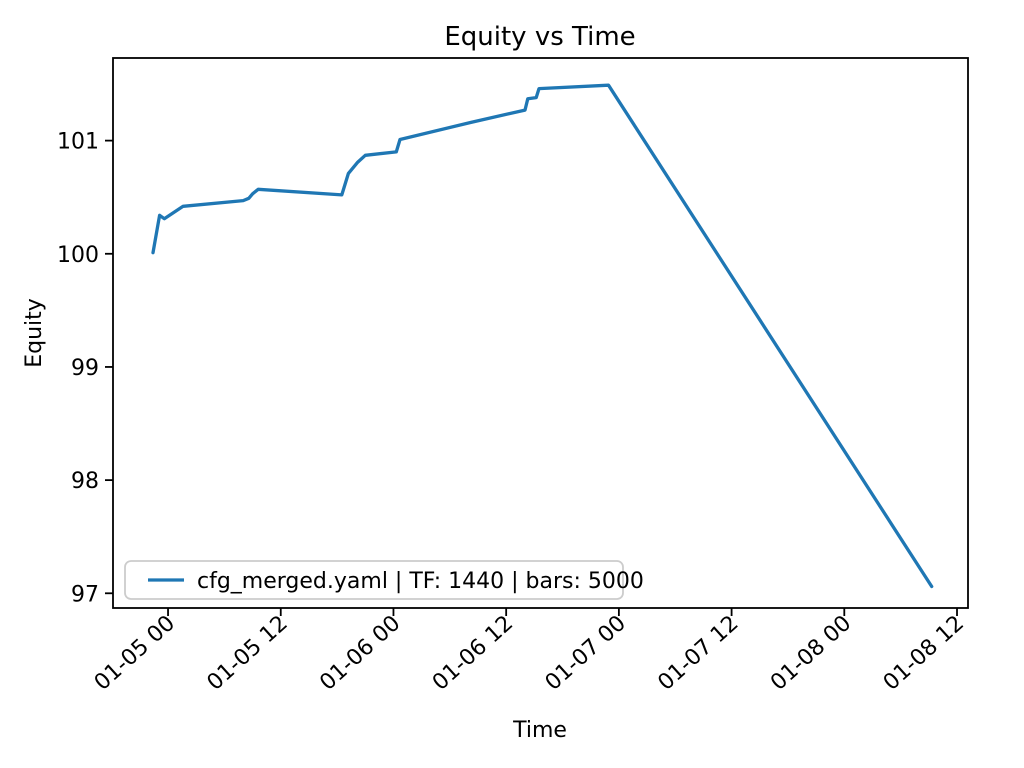  I want to click on x-tick-label: 01-08 00, so click(811, 653).